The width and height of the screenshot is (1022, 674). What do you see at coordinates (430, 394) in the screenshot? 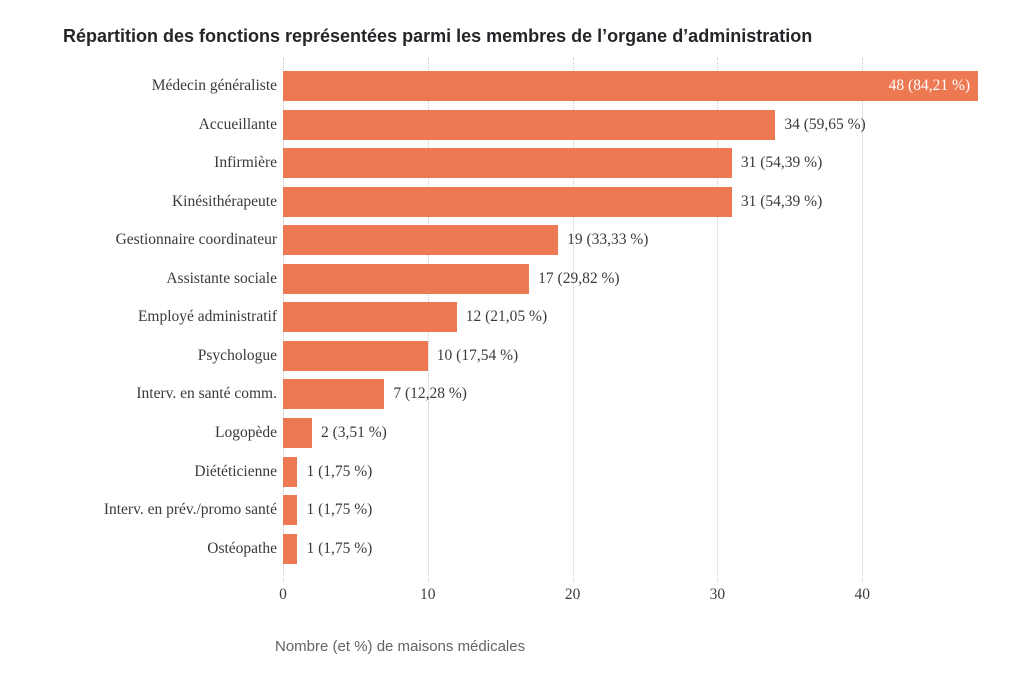
I see `bar-value-label: 7 (12,28 %)` at bounding box center [430, 394].